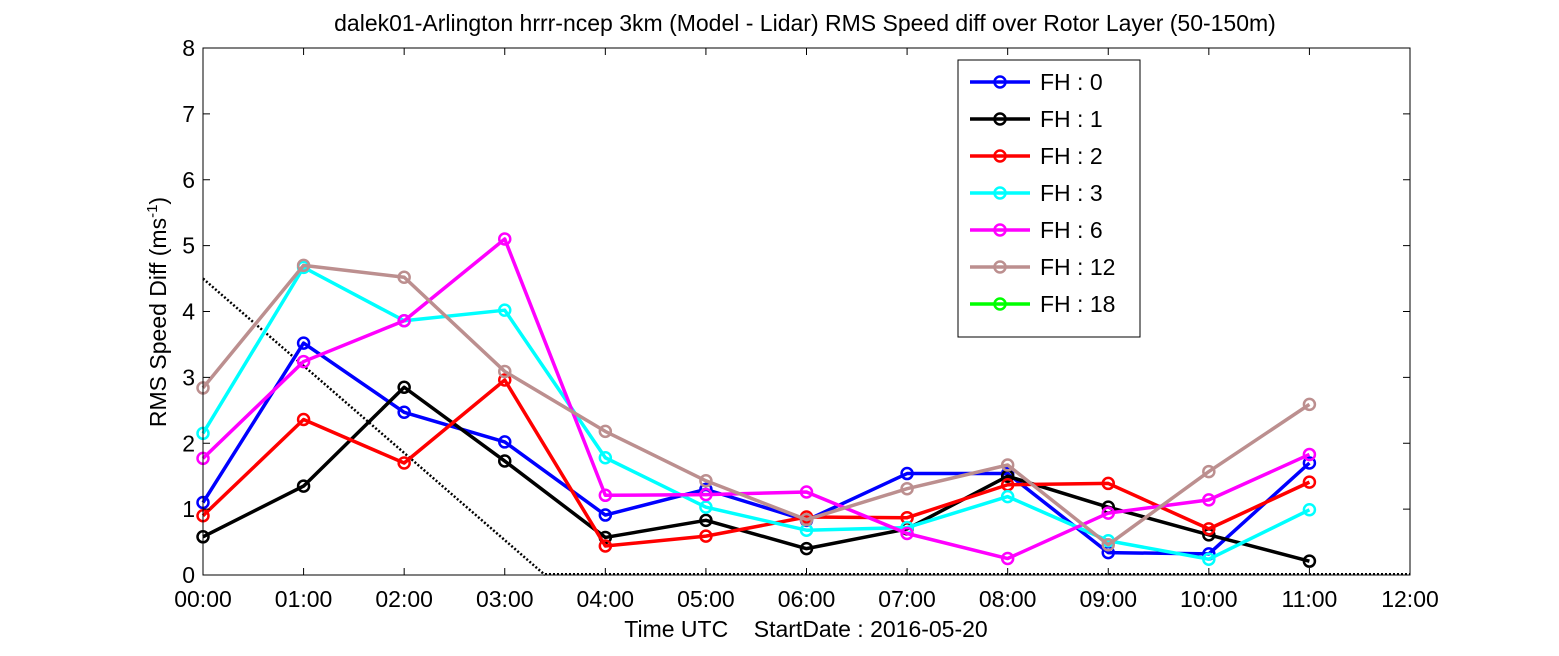 The height and width of the screenshot is (656, 1559). Describe the element at coordinates (158, 201) in the screenshot. I see `y-axis-label-close: )` at that location.